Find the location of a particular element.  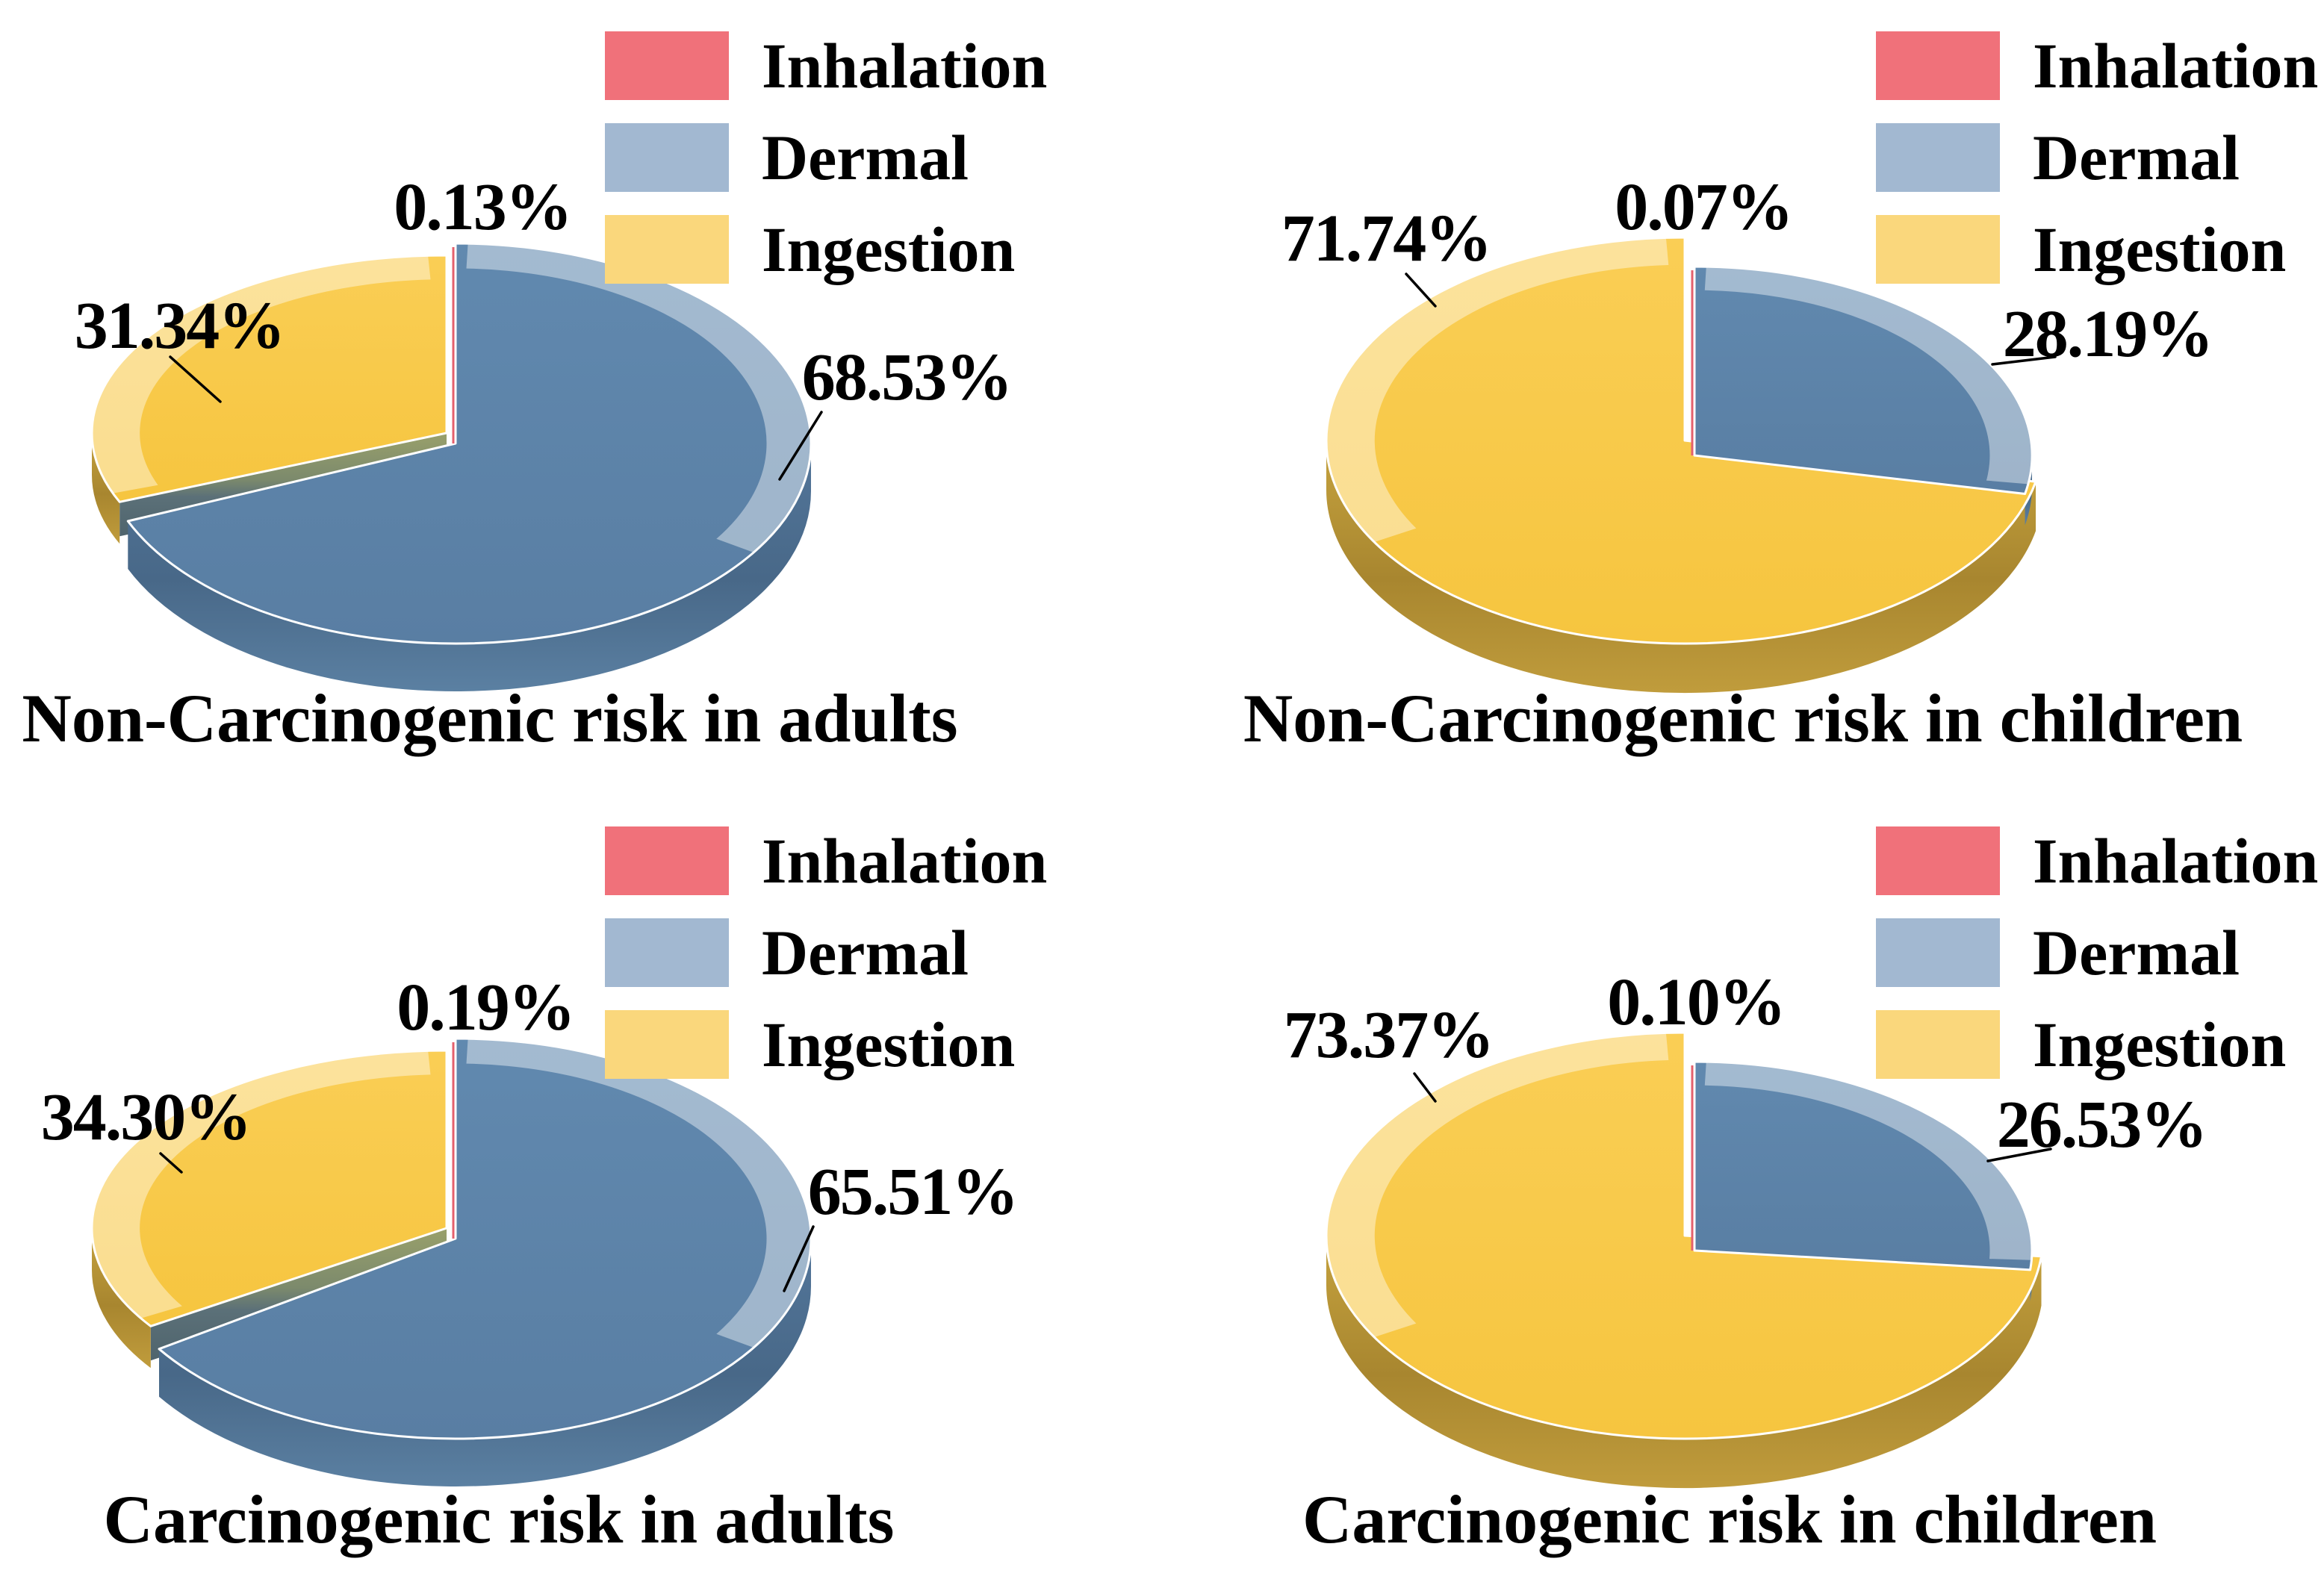

chart-title: Carcinogenic risk in children is located at coordinates (1729, 1519).